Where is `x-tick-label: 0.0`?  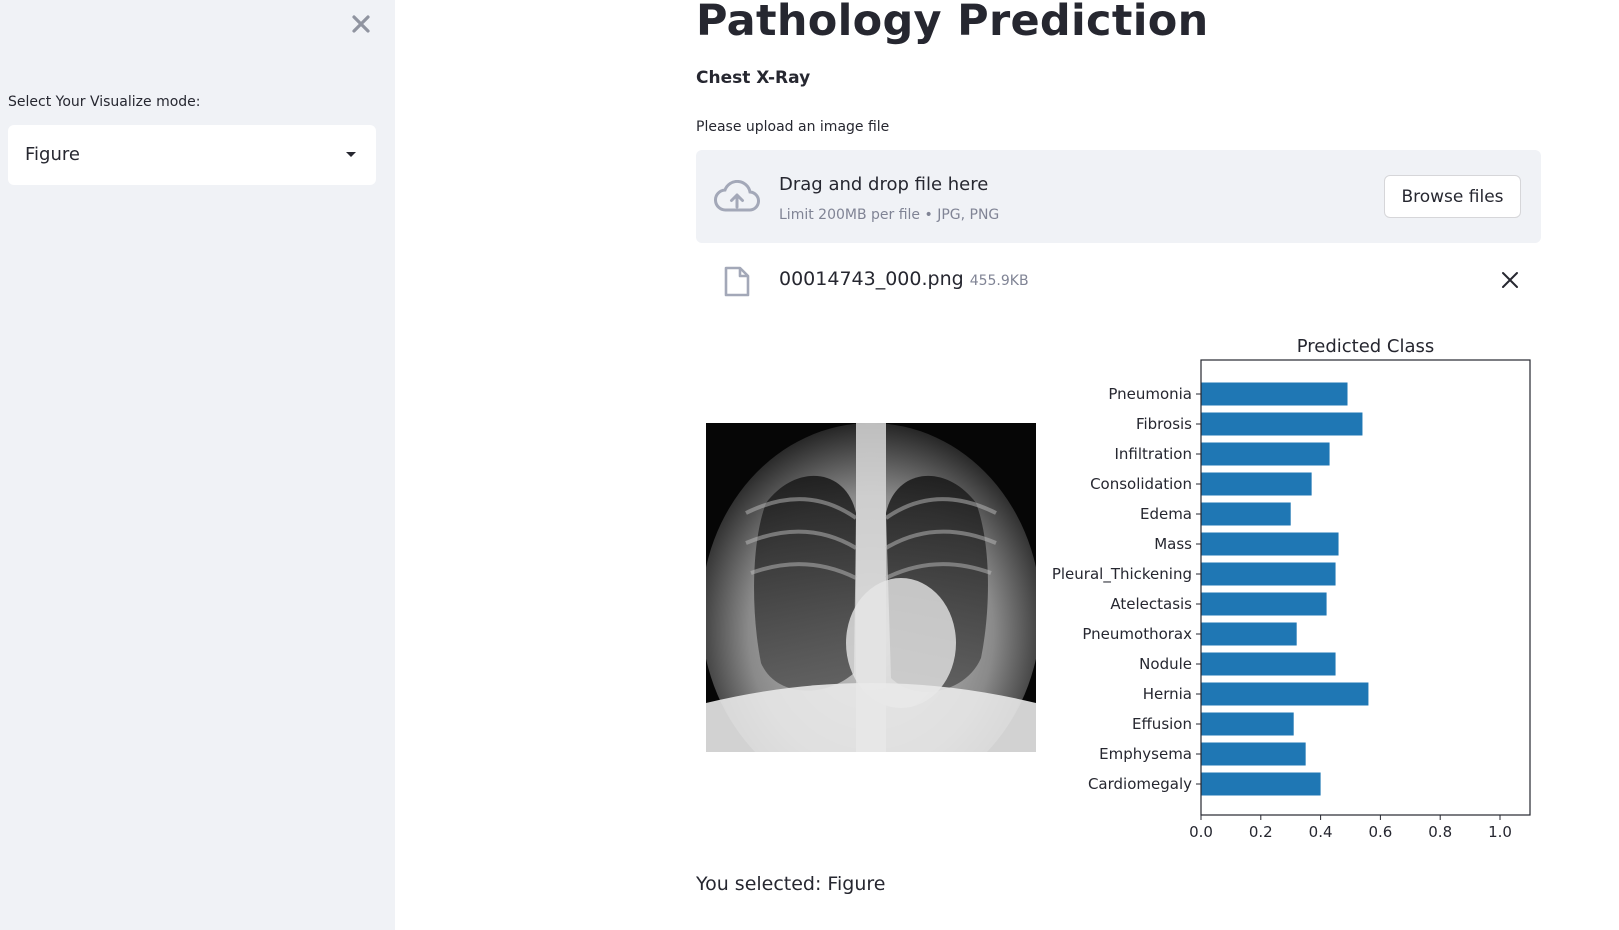
x-tick-label: 0.0 is located at coordinates (1201, 832).